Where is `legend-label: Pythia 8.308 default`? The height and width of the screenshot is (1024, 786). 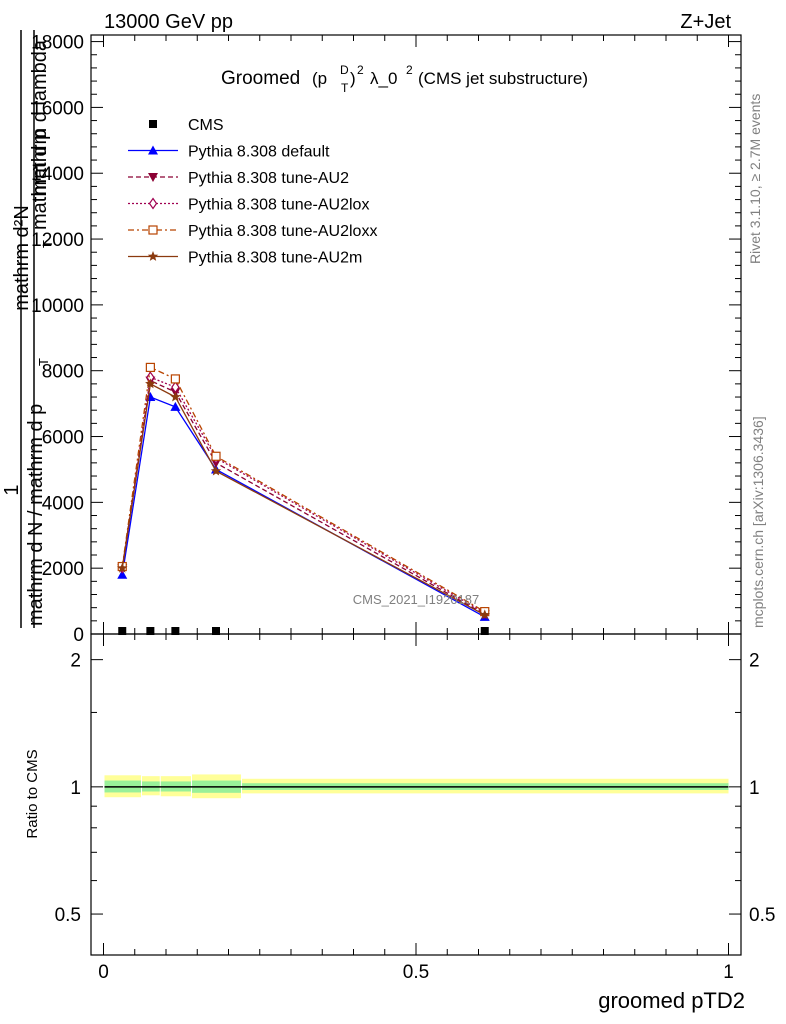
legend-label: Pythia 8.308 default is located at coordinates (259, 152).